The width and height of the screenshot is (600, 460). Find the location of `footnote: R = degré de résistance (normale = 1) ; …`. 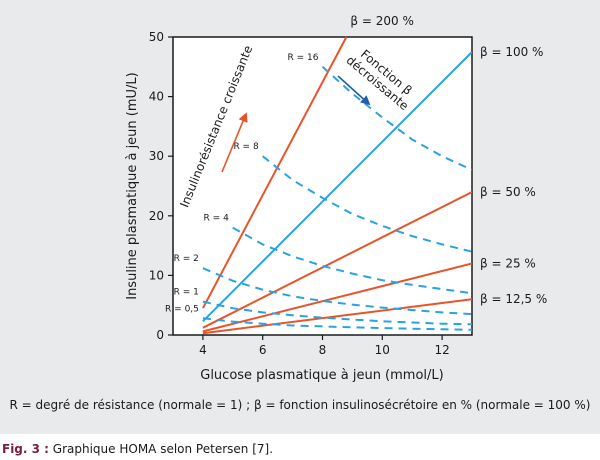

footnote: R = degré de résistance (normale = 1) ; … is located at coordinates (300, 405).